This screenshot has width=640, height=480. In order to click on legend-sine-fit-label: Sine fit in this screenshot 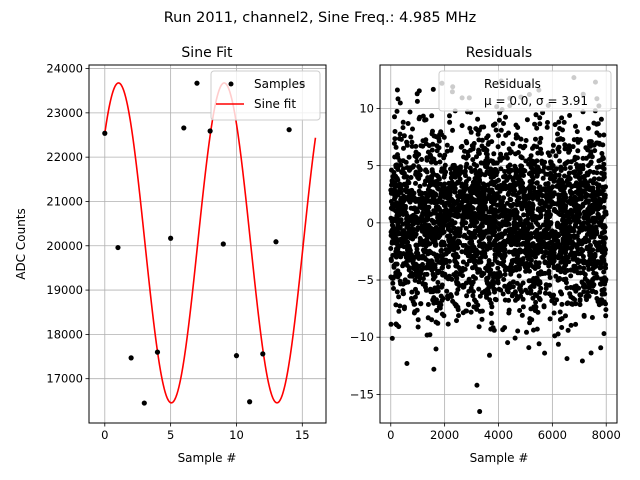, I will do `click(275, 104)`.